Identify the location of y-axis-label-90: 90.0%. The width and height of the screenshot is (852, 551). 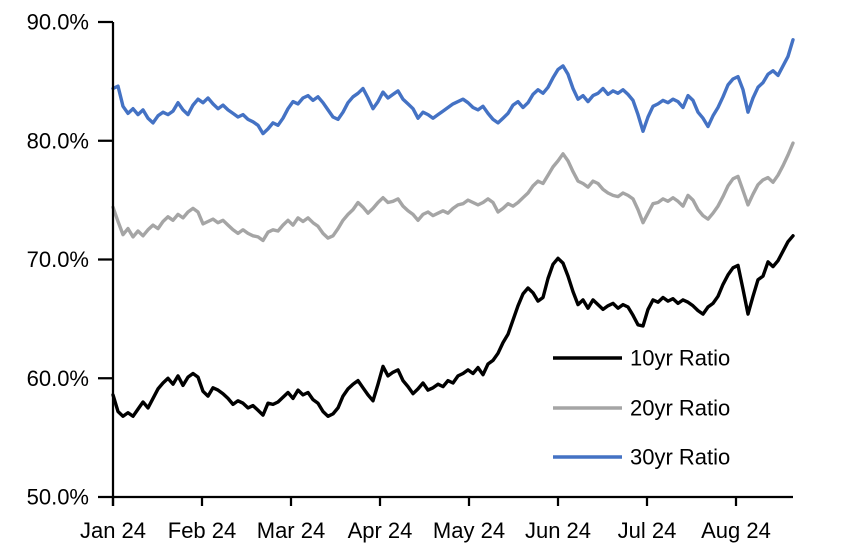
(58, 22).